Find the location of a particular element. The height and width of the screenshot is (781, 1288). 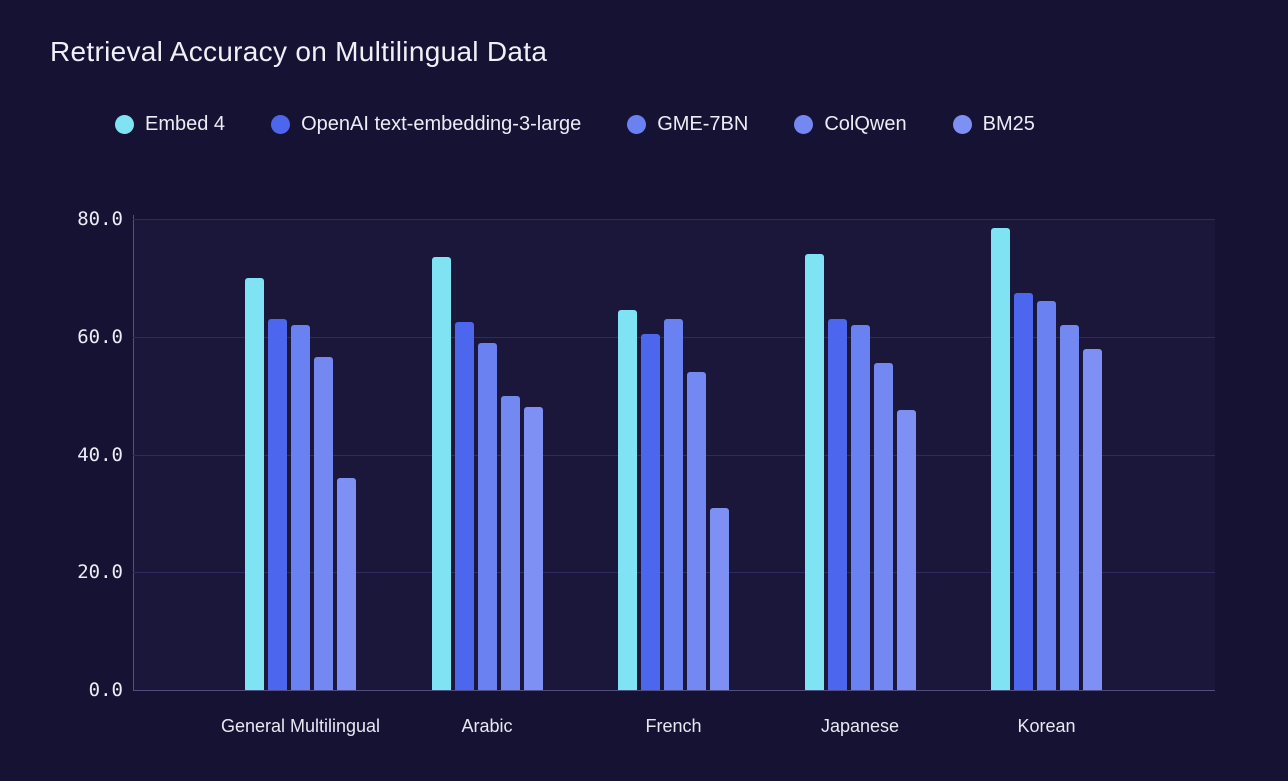

legend-label: BM25 is located at coordinates (1008, 124).